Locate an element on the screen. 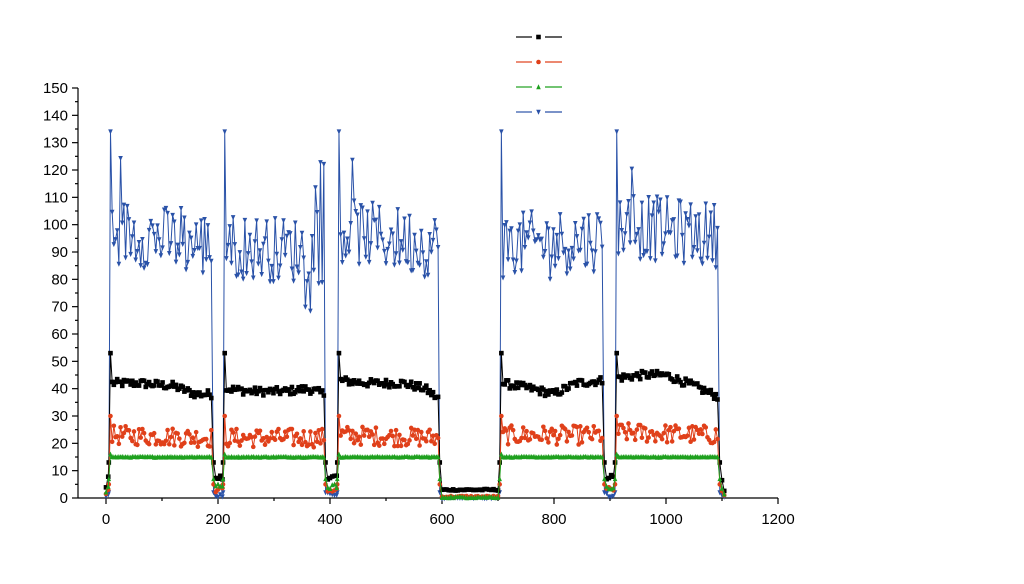 This screenshot has height=584, width=1024. y-tick-label: 40 is located at coordinates (59, 389).